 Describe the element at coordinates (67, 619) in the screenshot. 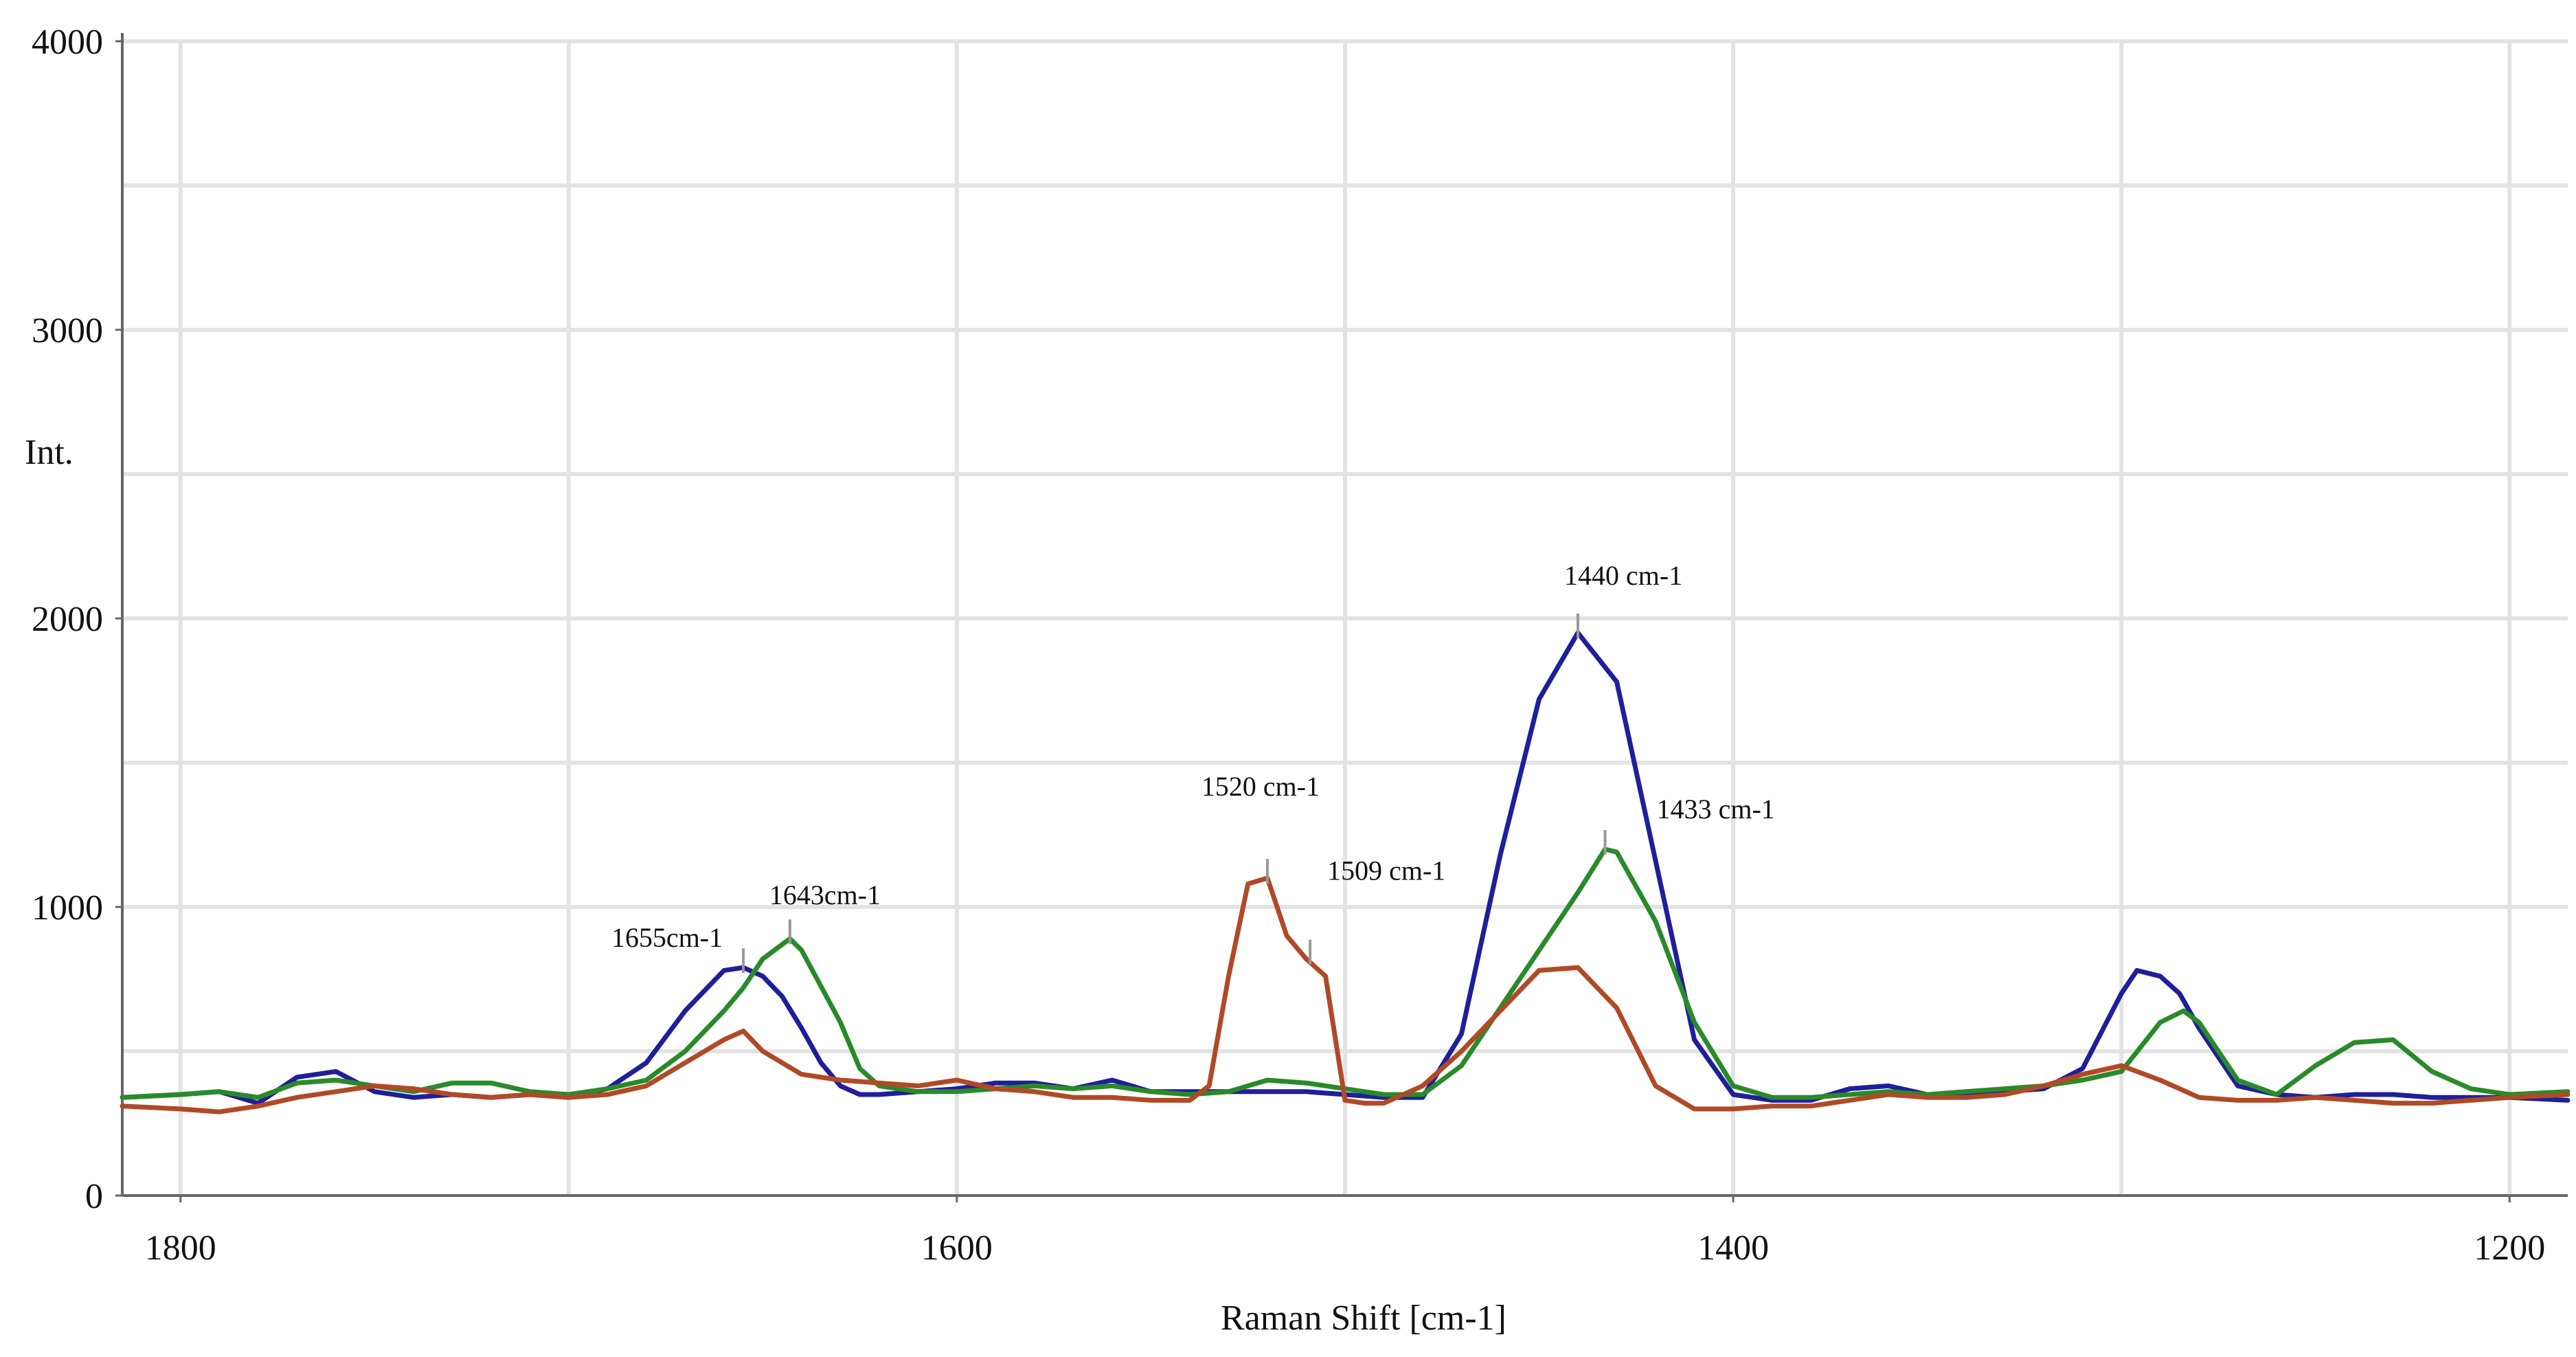

I see `y-tick-label-2: 2000` at that location.